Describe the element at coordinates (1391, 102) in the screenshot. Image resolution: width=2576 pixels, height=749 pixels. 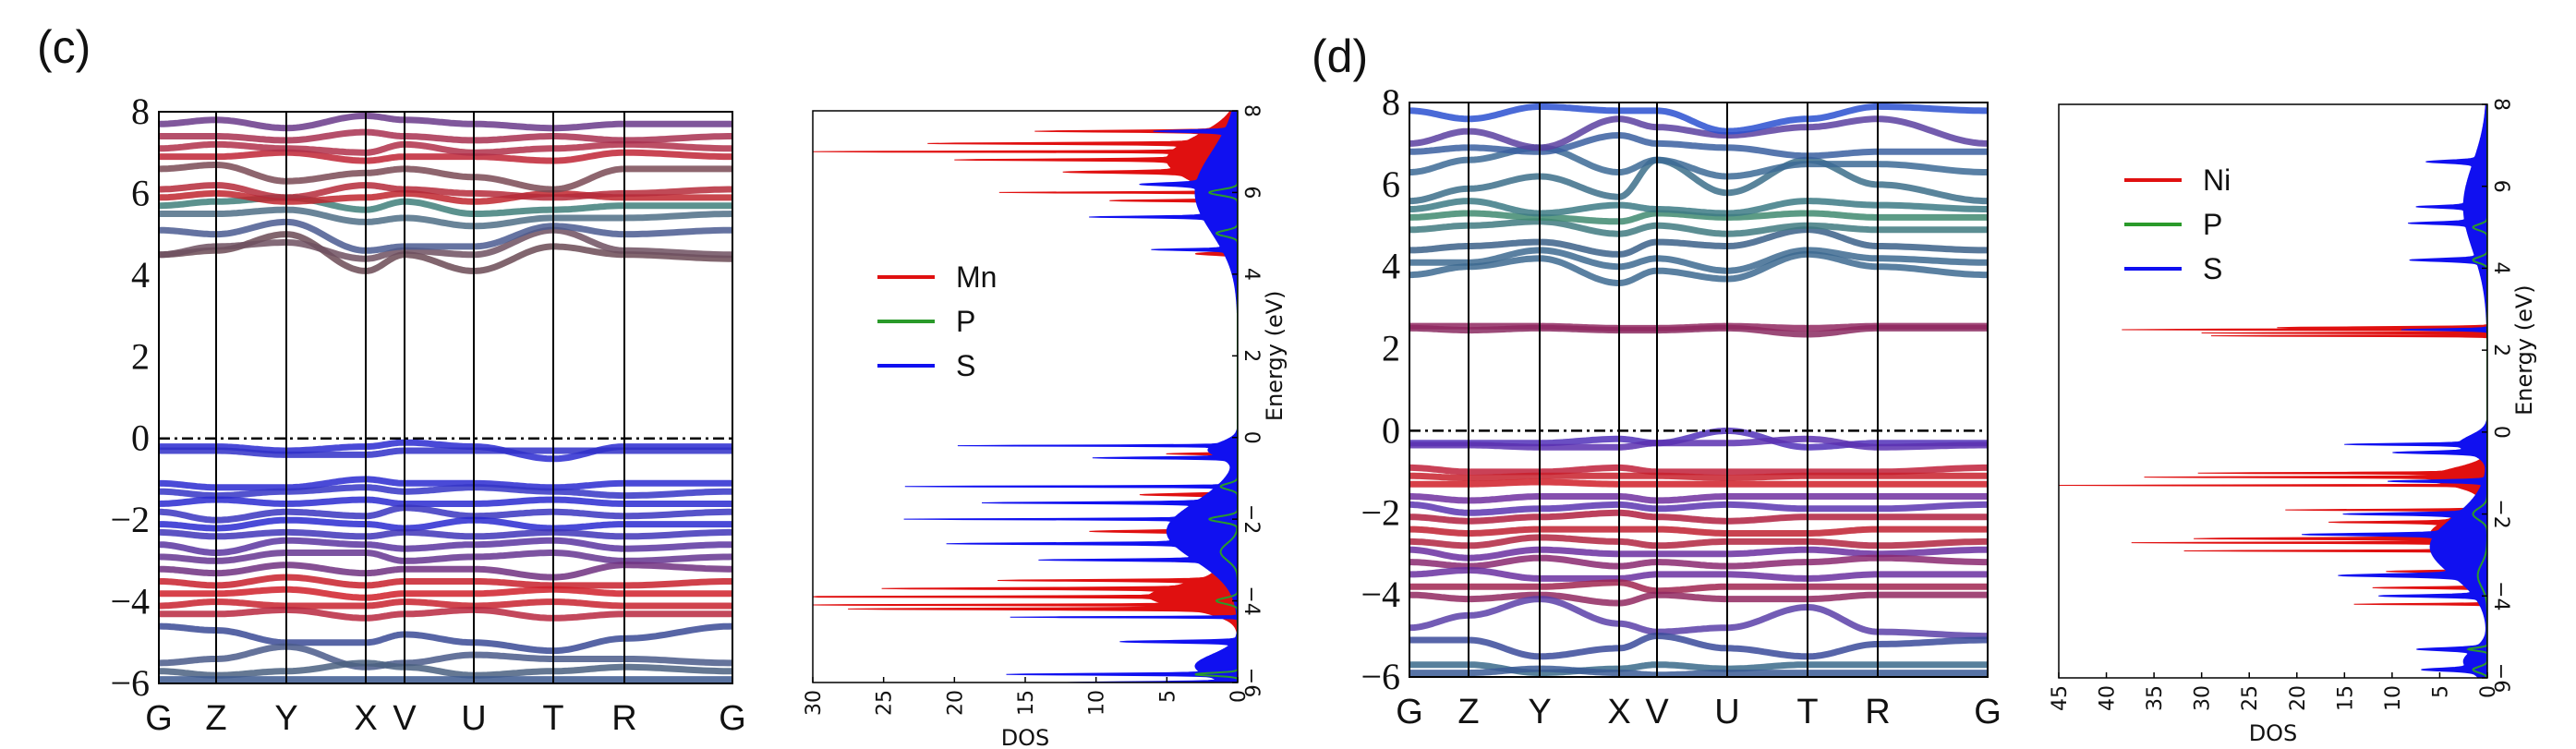
I see `band-ytick-label: 8` at that location.